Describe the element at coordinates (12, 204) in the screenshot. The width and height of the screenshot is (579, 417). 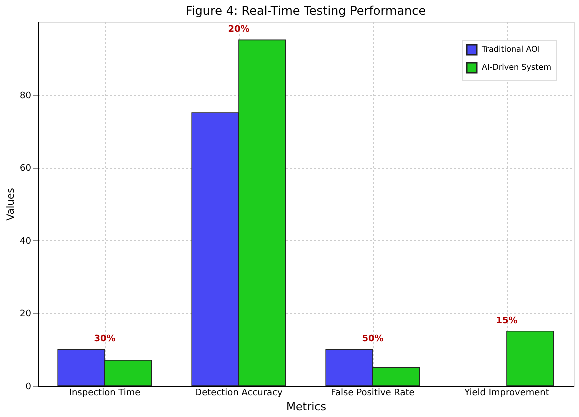
I see `y-axis-title: Values` at that location.